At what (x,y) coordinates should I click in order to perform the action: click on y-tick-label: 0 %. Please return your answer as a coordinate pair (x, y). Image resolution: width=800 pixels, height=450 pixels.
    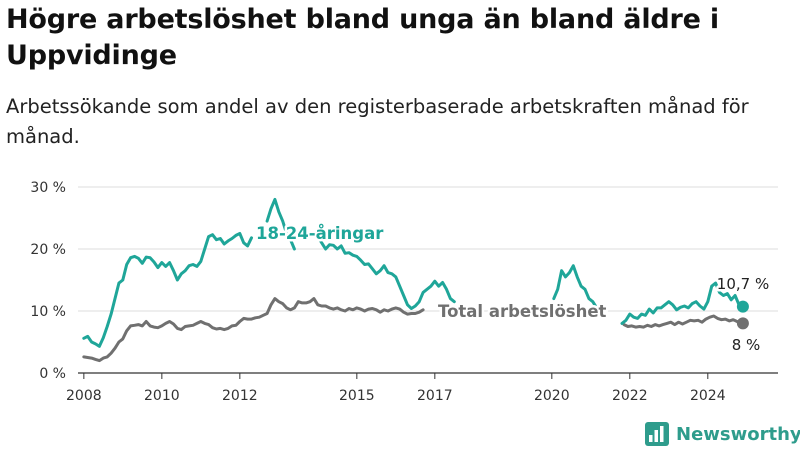
    Looking at the image, I should click on (52, 374).